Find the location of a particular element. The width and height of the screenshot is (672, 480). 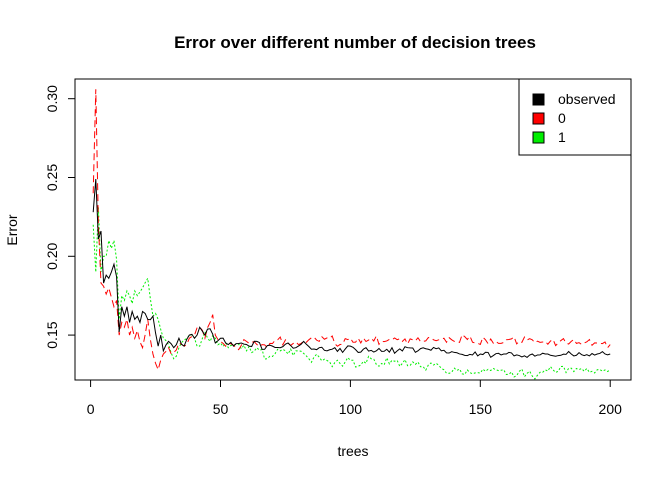

x-axis: 0 50 100 150 200 is located at coordinates (355, 398).